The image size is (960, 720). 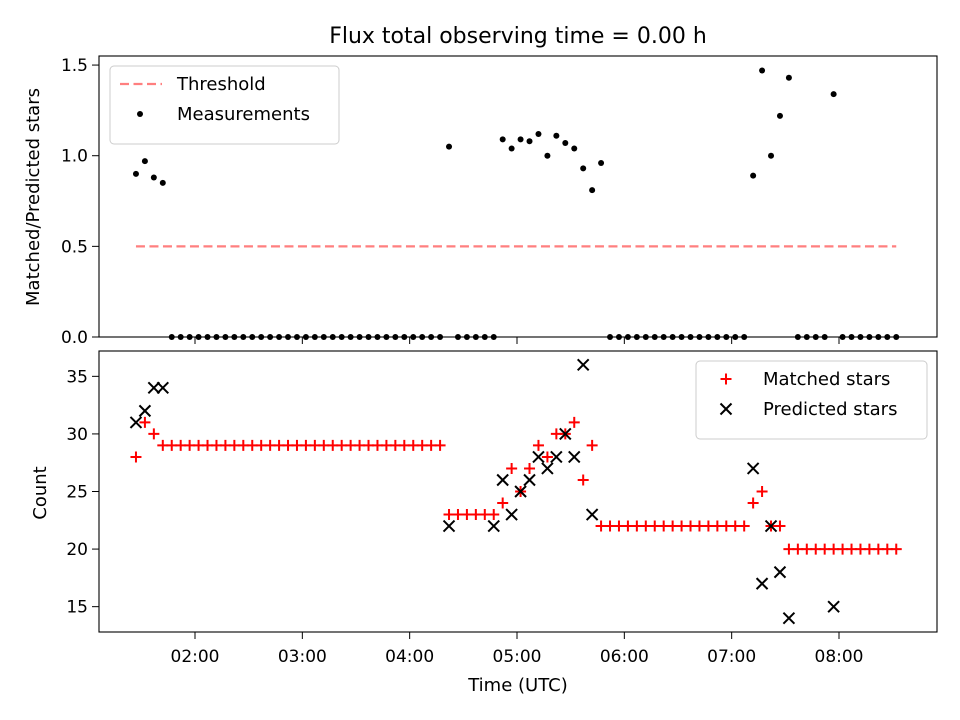 What do you see at coordinates (80, 202) in the screenshot?
I see `top-y-axis: 0.0 0.5 1.0 1.5` at bounding box center [80, 202].